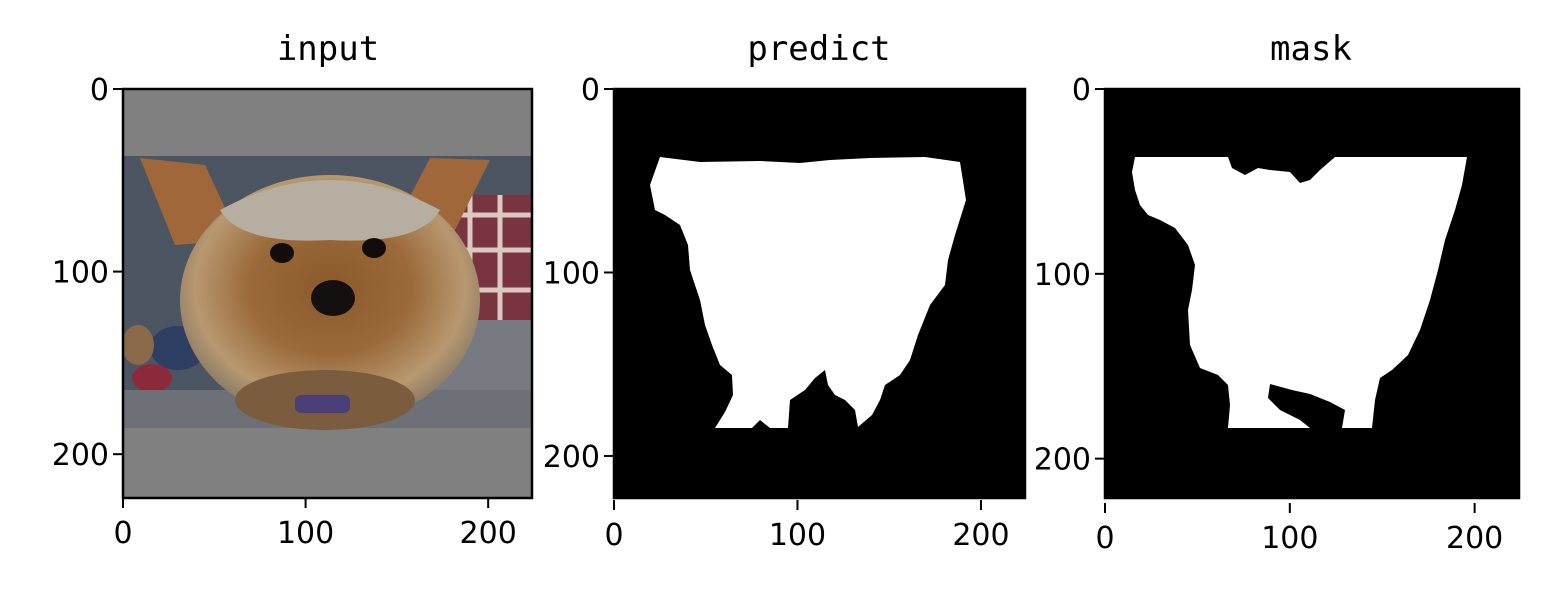  What do you see at coordinates (797, 535) in the screenshot?
I see `predict-xtick-label-100: 100` at bounding box center [797, 535].